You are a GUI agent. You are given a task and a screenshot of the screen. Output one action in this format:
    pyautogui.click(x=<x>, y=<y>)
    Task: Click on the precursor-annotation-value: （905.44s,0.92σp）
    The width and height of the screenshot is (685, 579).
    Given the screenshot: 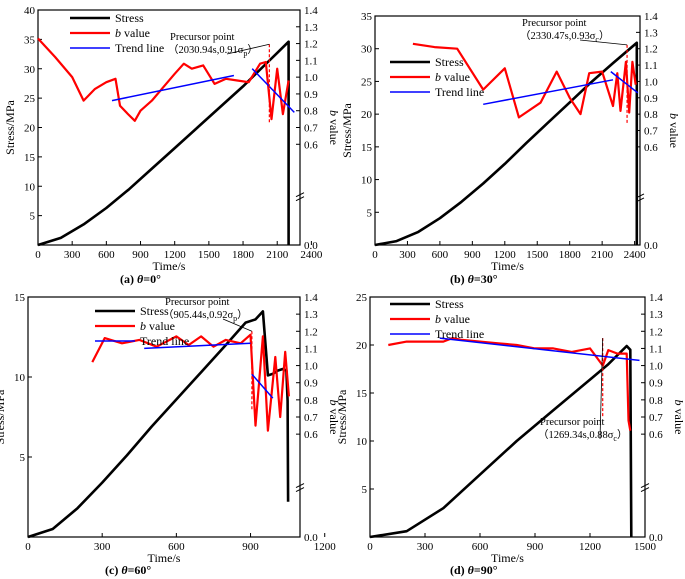 What is the action you would take?
    pyautogui.click(x=205, y=316)
    